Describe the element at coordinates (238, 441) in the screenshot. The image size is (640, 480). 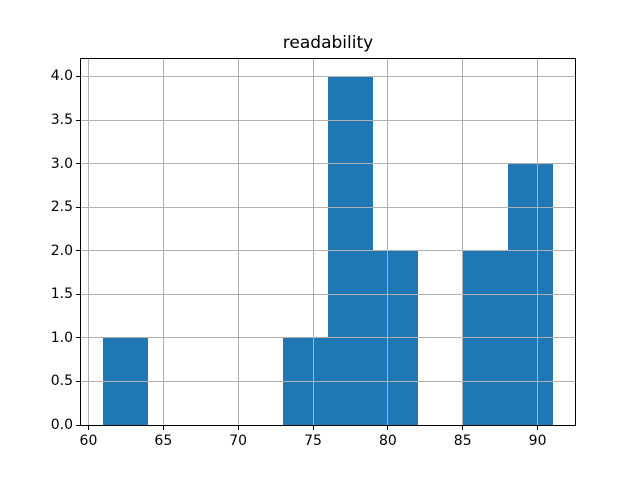
I see `x-tick-label: 70` at that location.